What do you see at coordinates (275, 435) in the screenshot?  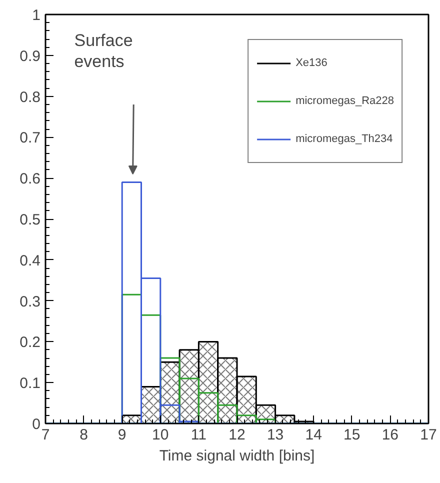 I see `x-tick-label: 13` at bounding box center [275, 435].